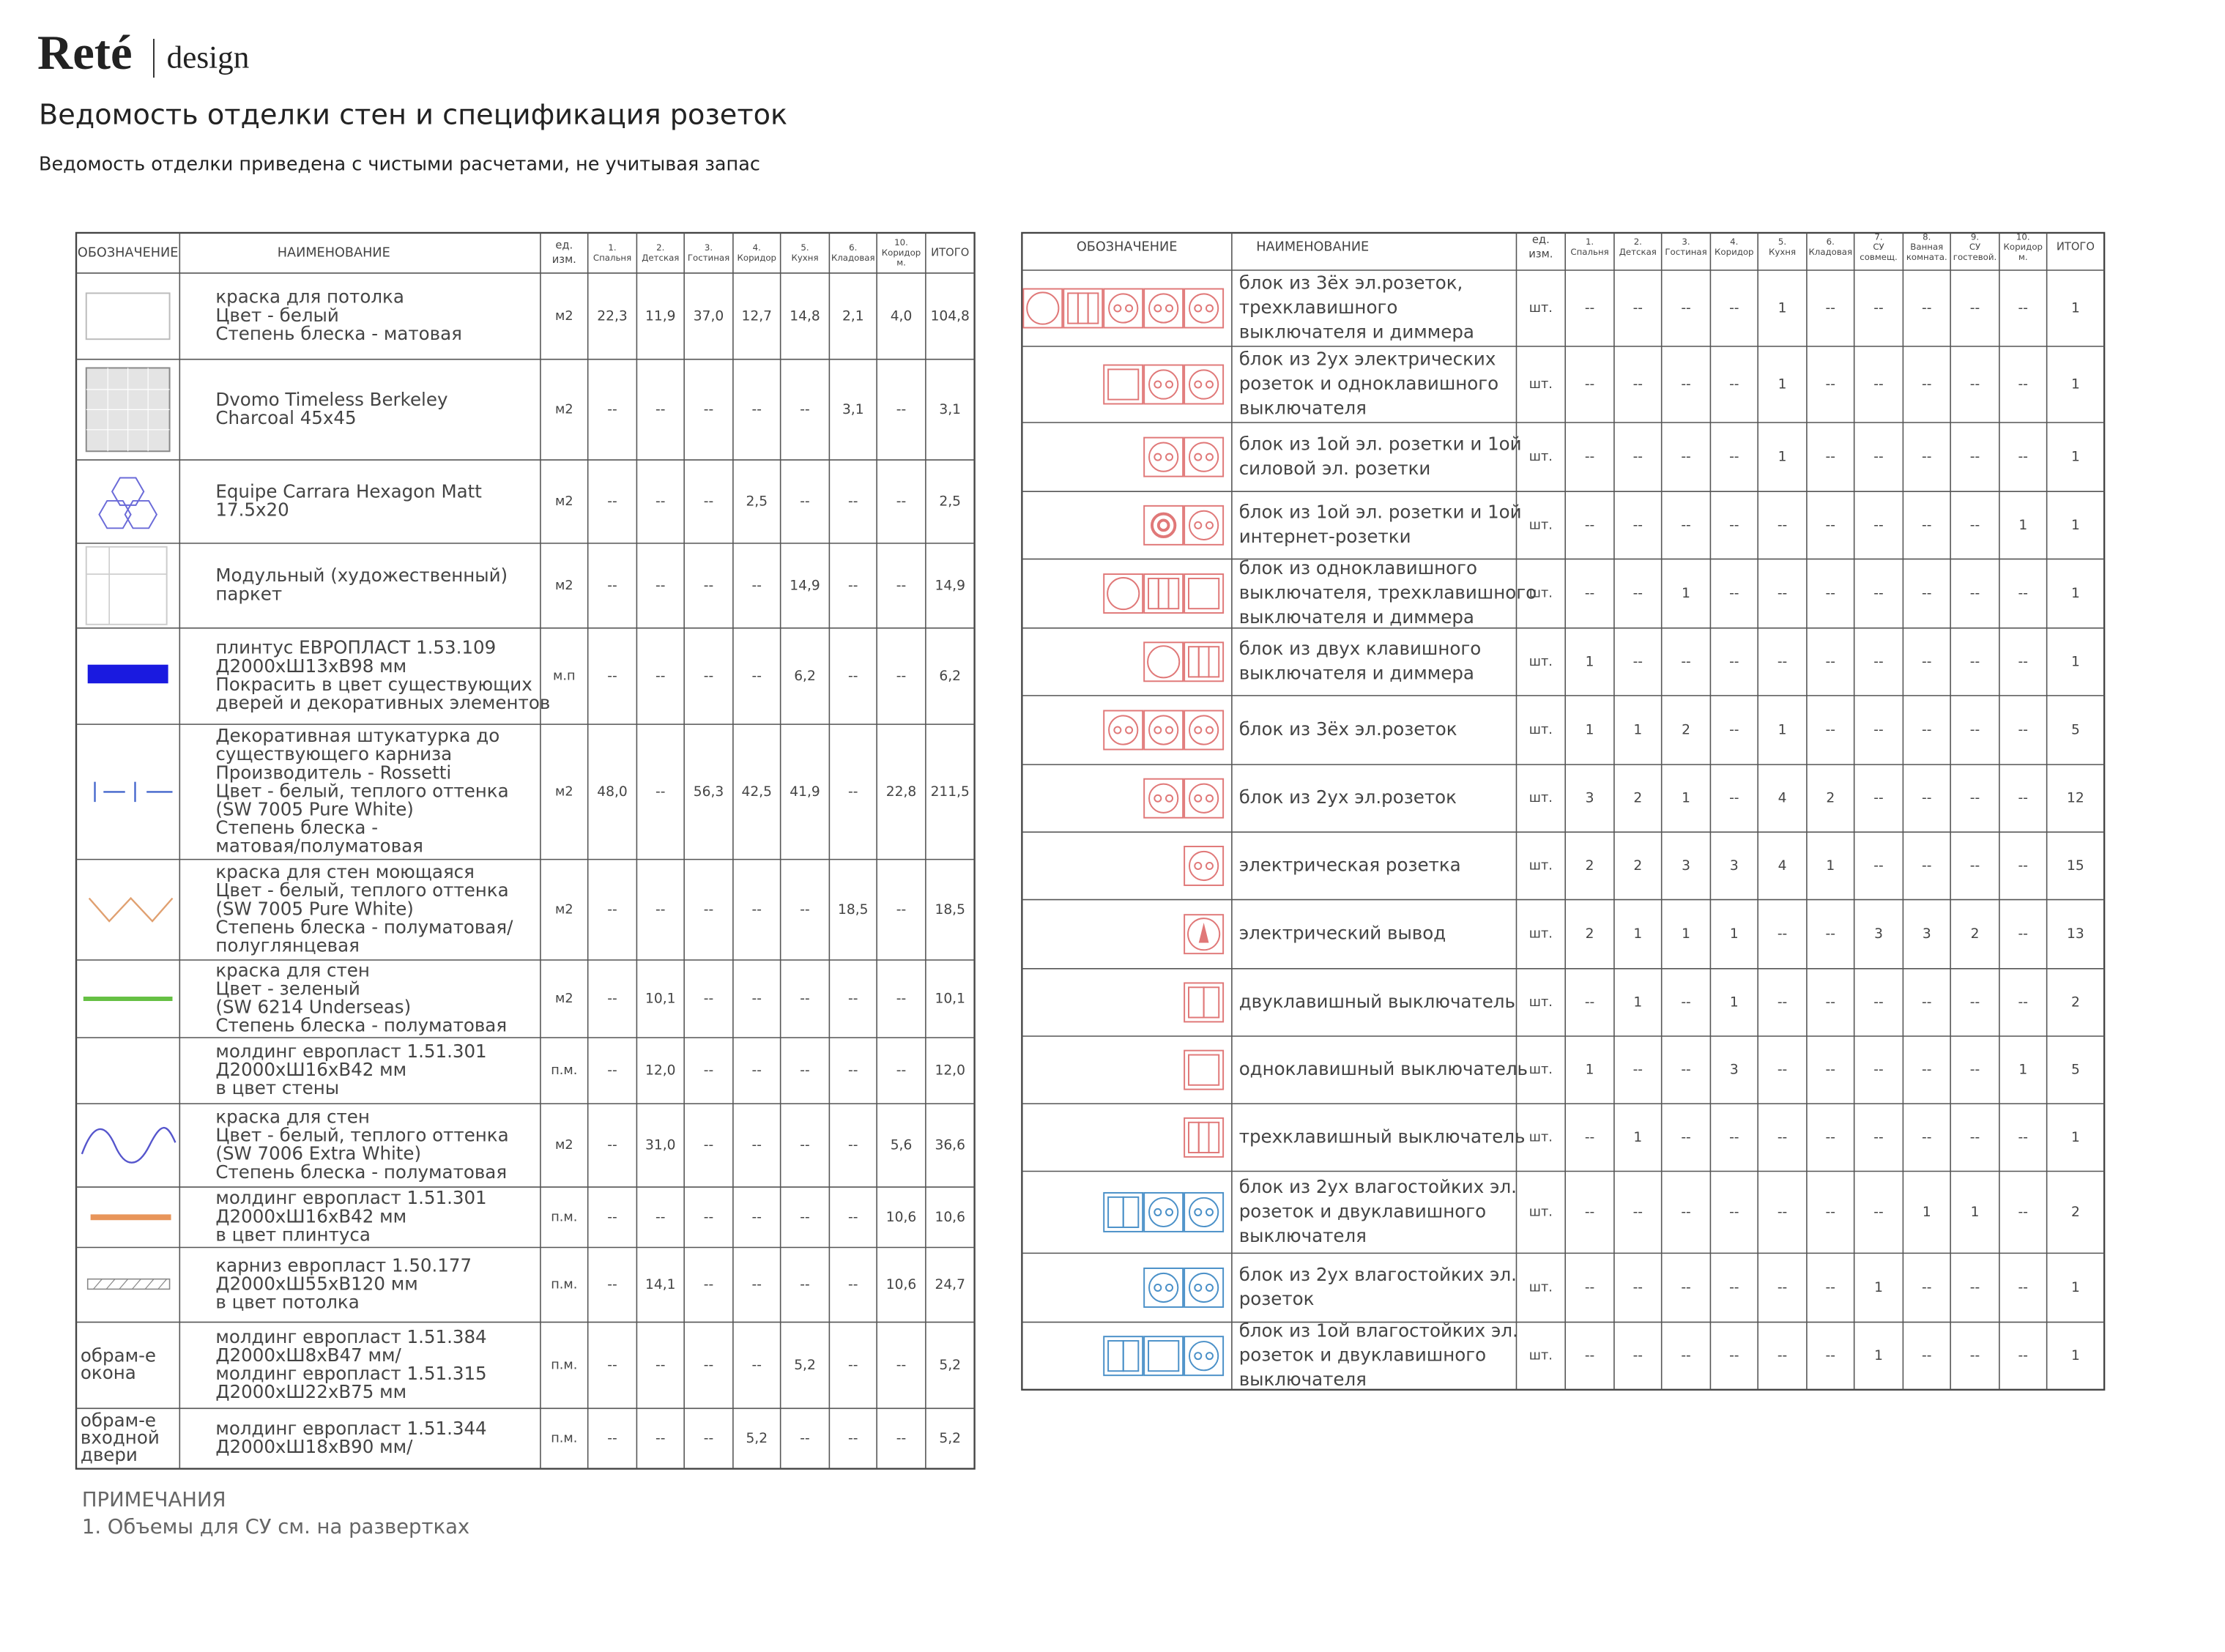  What do you see at coordinates (292, 1235) in the screenshot?
I see `item-name: в цвет плинтуса` at bounding box center [292, 1235].